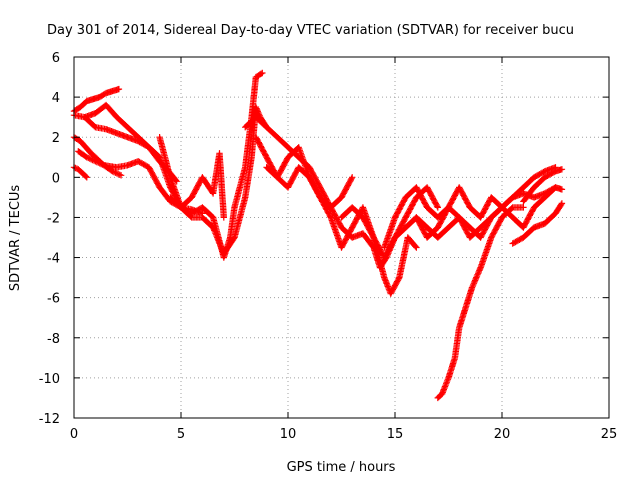 The height and width of the screenshot is (480, 640). What do you see at coordinates (53, 299) in the screenshot?
I see `y-tick-label: -6` at bounding box center [53, 299].